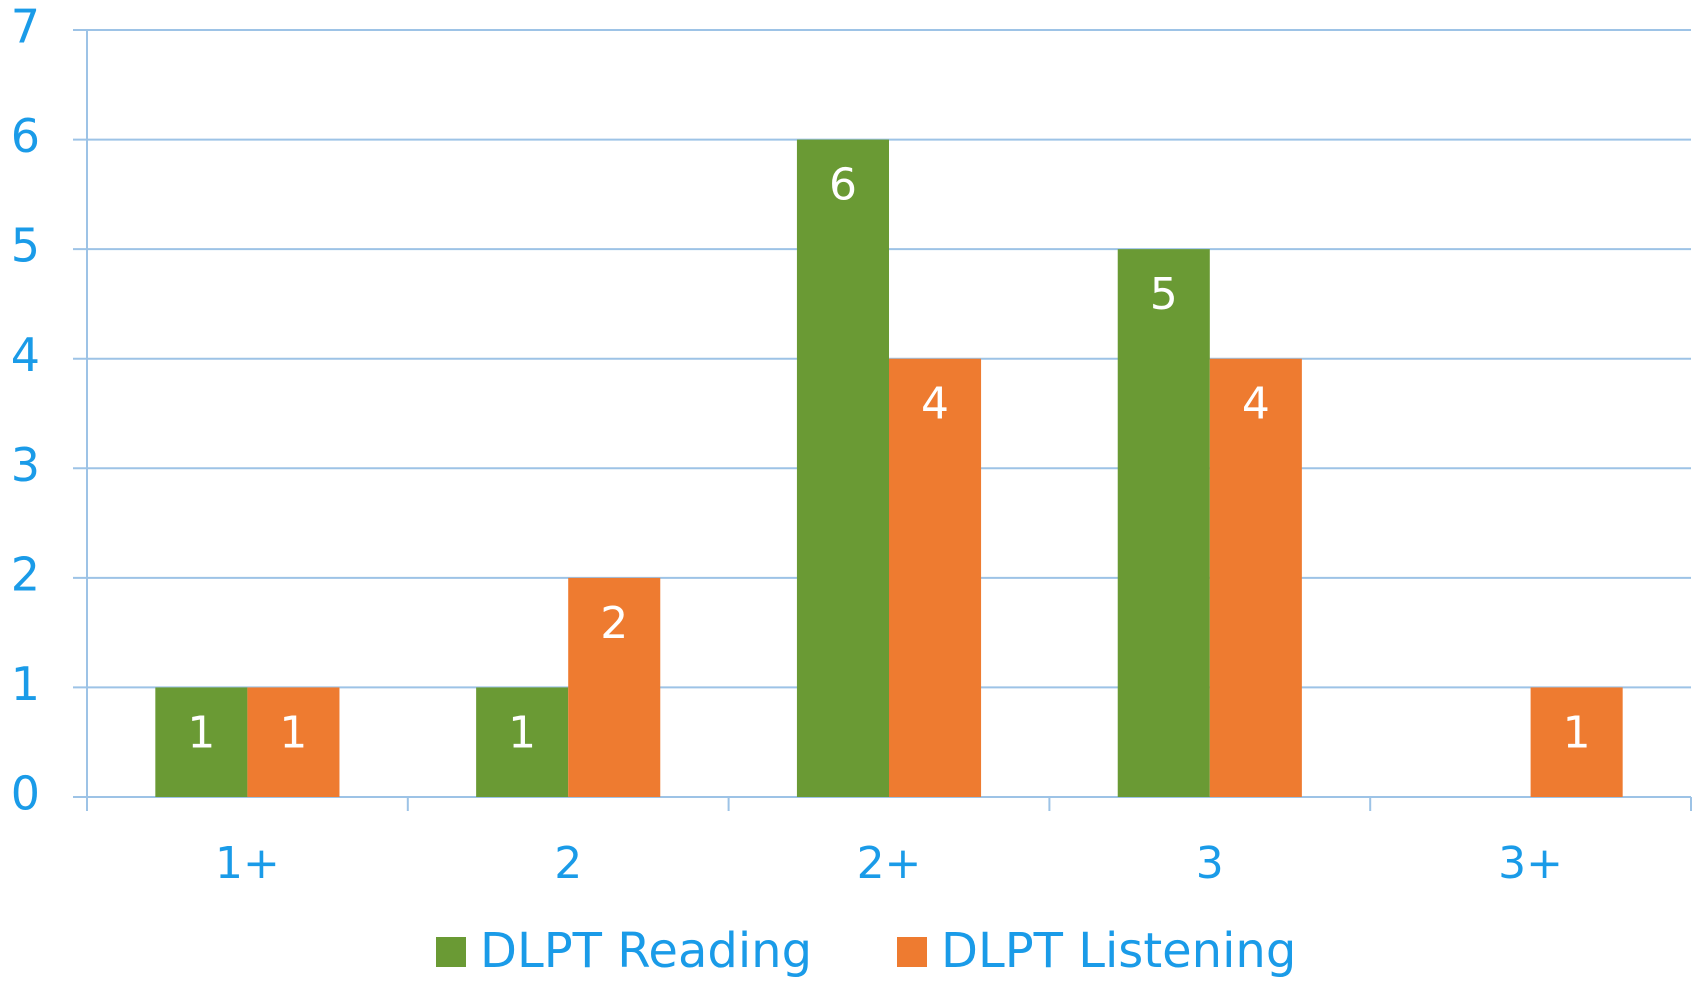 This screenshot has width=1696, height=984. Describe the element at coordinates (1164, 294) in the screenshot. I see `value-label: 5` at that location.